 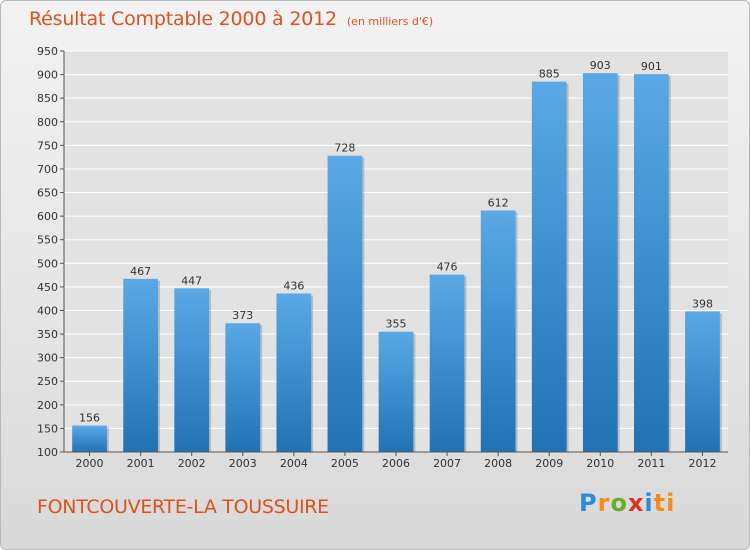 I want to click on x-tick-label: 2008, so click(x=498, y=463).